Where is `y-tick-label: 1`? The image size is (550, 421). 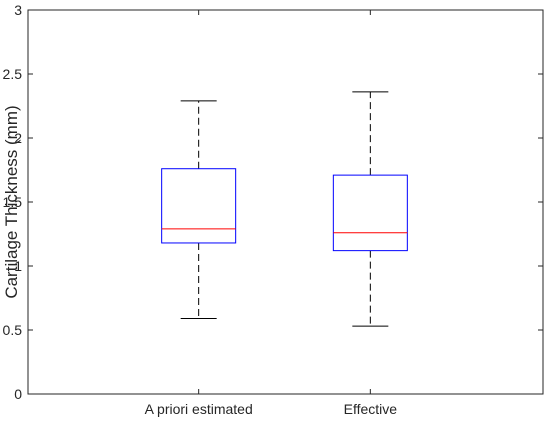 y-tick-label: 1 is located at coordinates (18, 266).